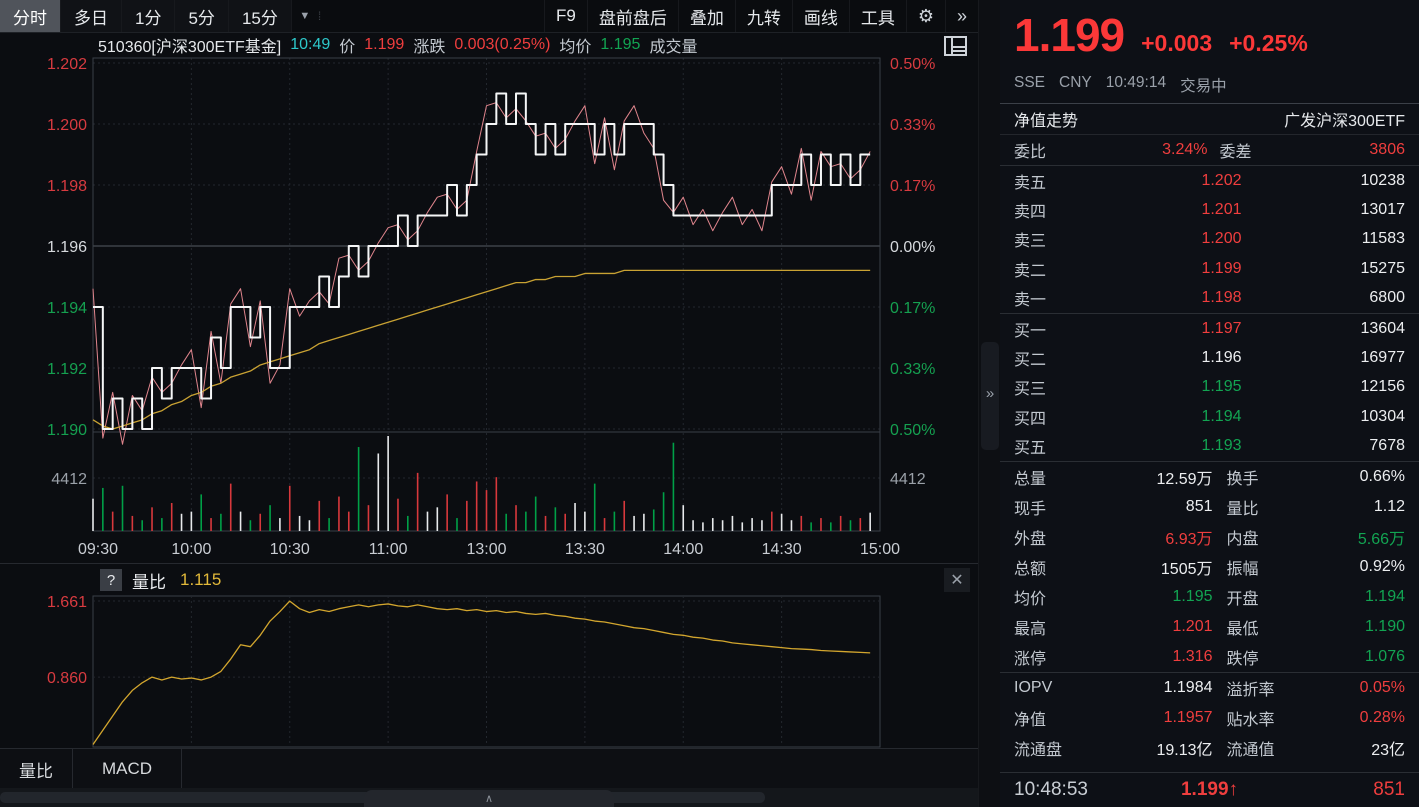 This screenshot has height=807, width=1419. What do you see at coordinates (149, 16) in the screenshot?
I see `toolbar-tab-1分: 1分` at bounding box center [149, 16].